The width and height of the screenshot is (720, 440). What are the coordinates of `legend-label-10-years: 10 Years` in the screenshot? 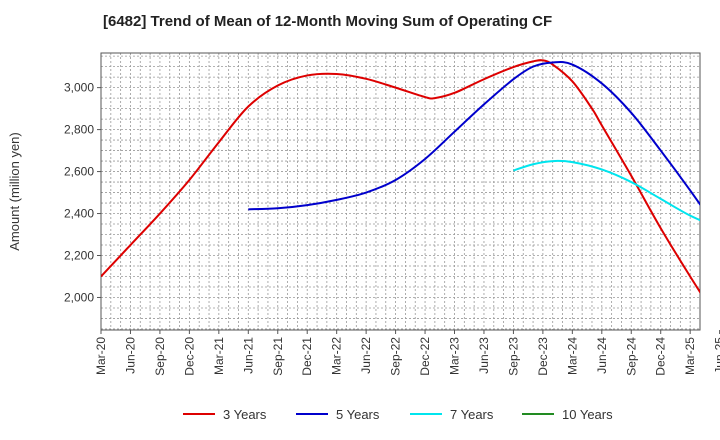 It's located at (587, 414).